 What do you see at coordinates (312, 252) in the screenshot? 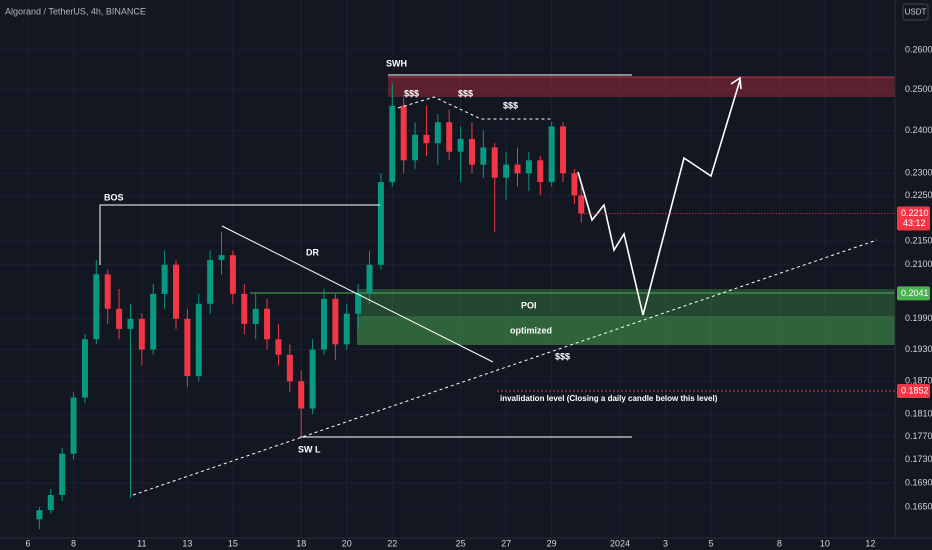
I see `annotation: DR` at bounding box center [312, 252].